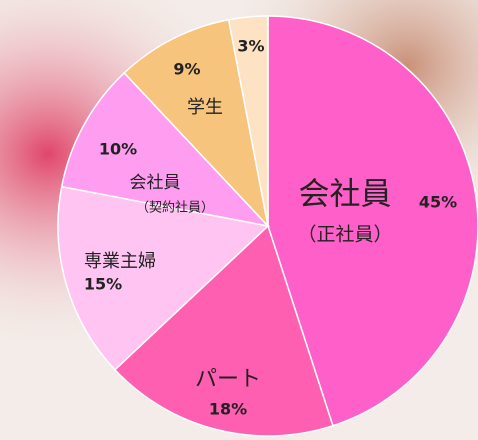  Describe the element at coordinates (175, 208) in the screenshot. I see `slice-sublabel: （契約社員）` at that location.